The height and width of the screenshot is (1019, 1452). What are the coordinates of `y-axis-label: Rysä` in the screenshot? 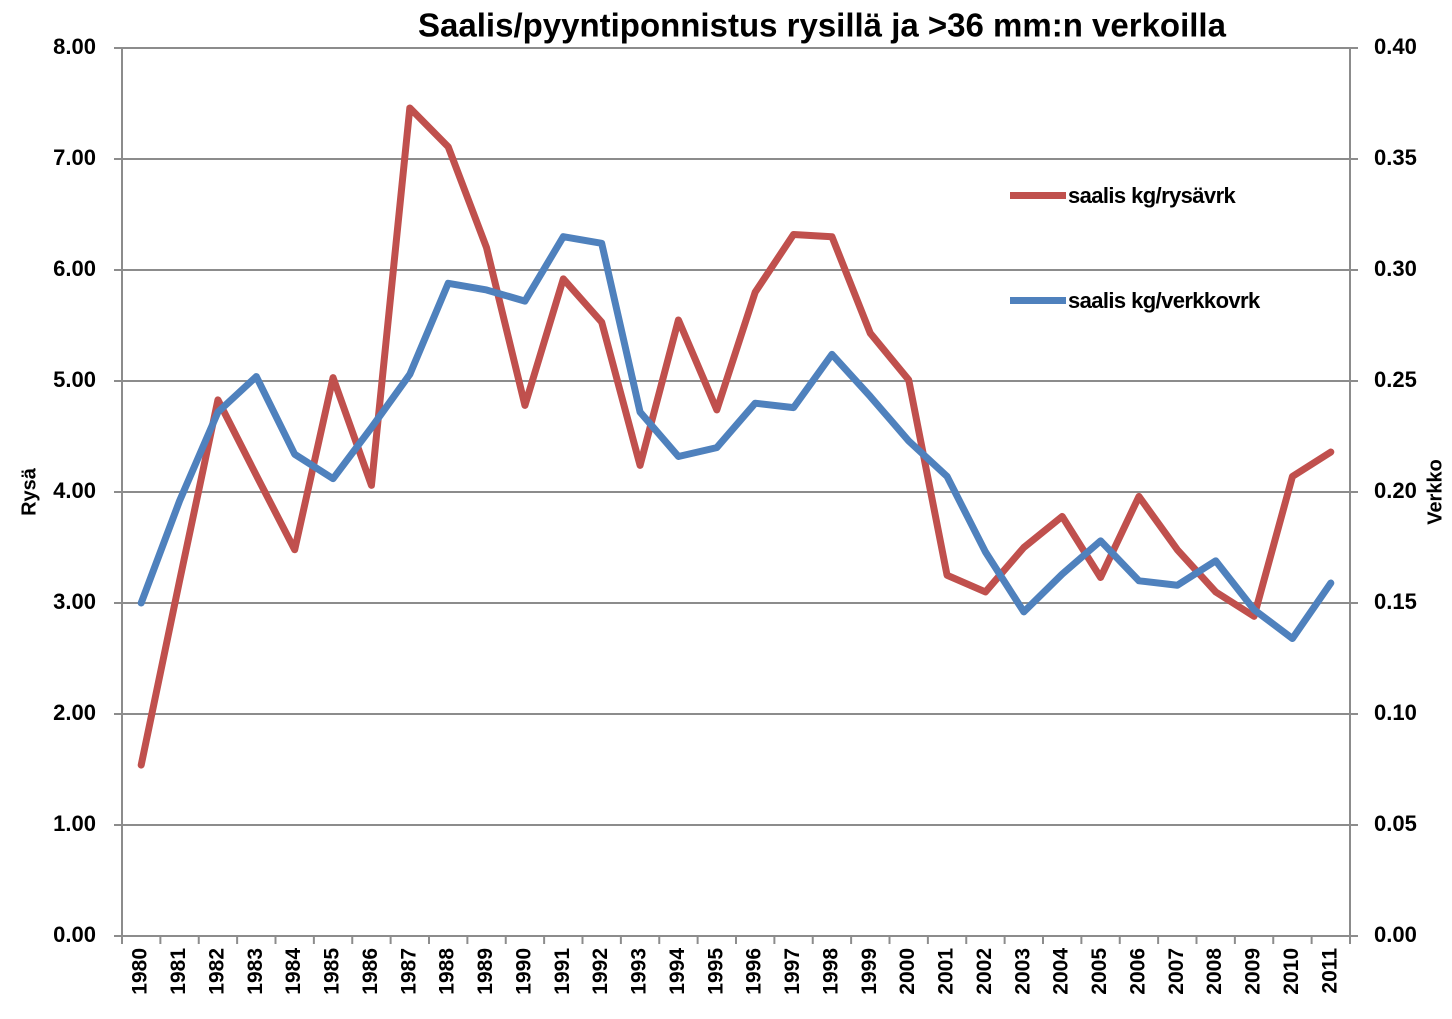 It's located at (29, 491).